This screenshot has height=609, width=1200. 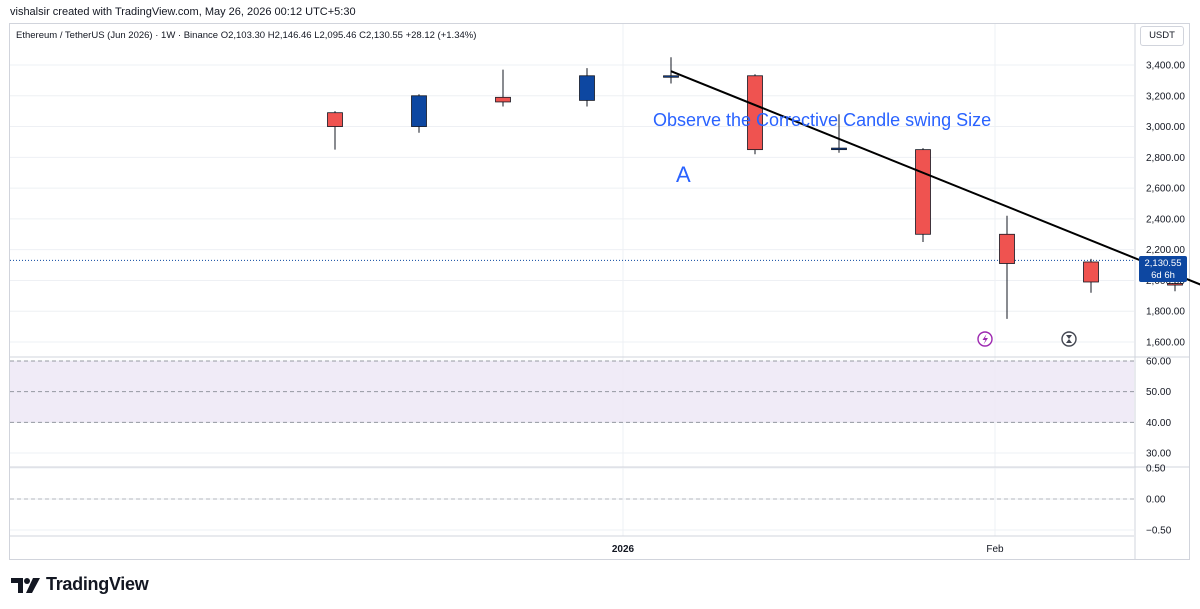 I want to click on y-tick-label: 2,600.00, so click(x=1165, y=189).